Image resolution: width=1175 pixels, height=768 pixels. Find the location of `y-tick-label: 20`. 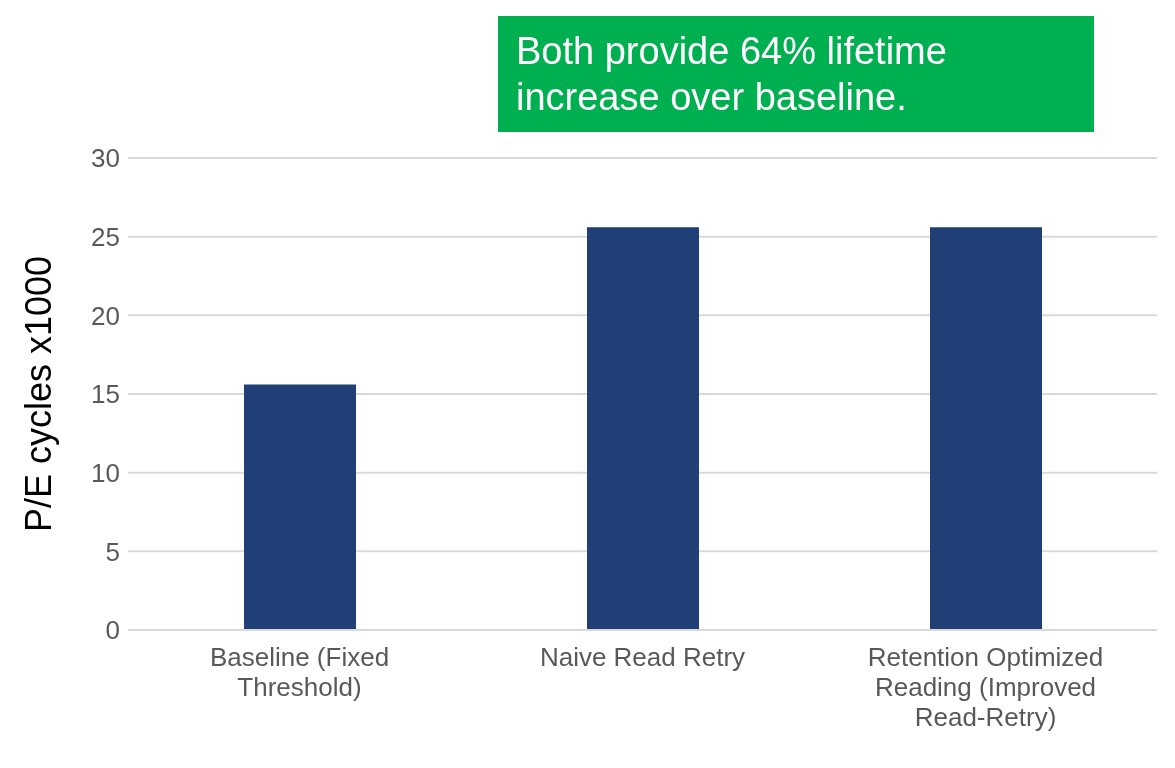

y-tick-label: 20 is located at coordinates (105, 315).